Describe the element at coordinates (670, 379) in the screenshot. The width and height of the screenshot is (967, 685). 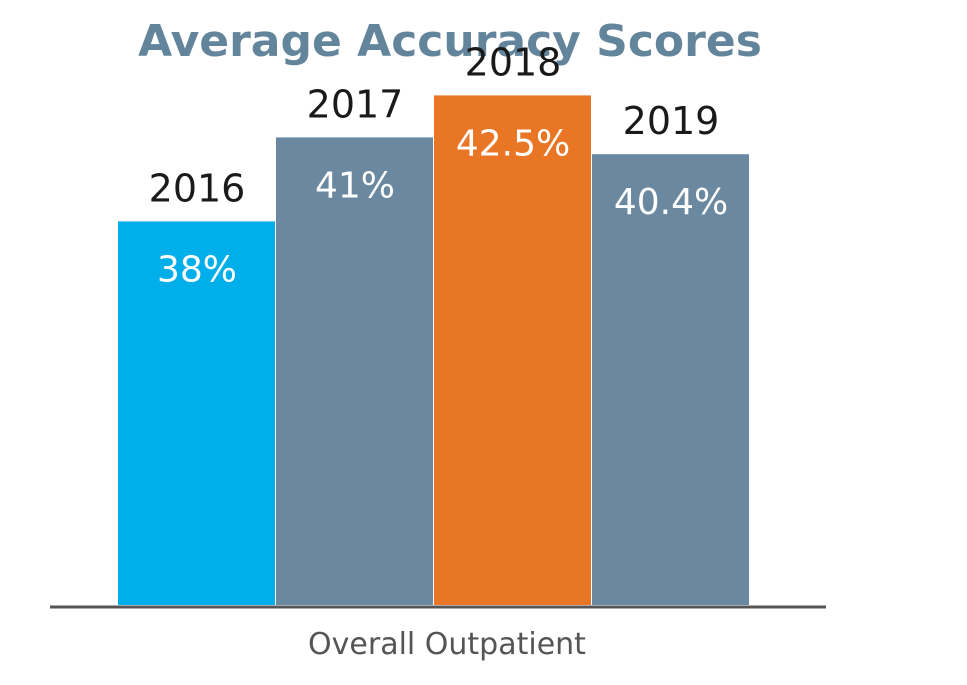
I see `bar-2019` at that location.